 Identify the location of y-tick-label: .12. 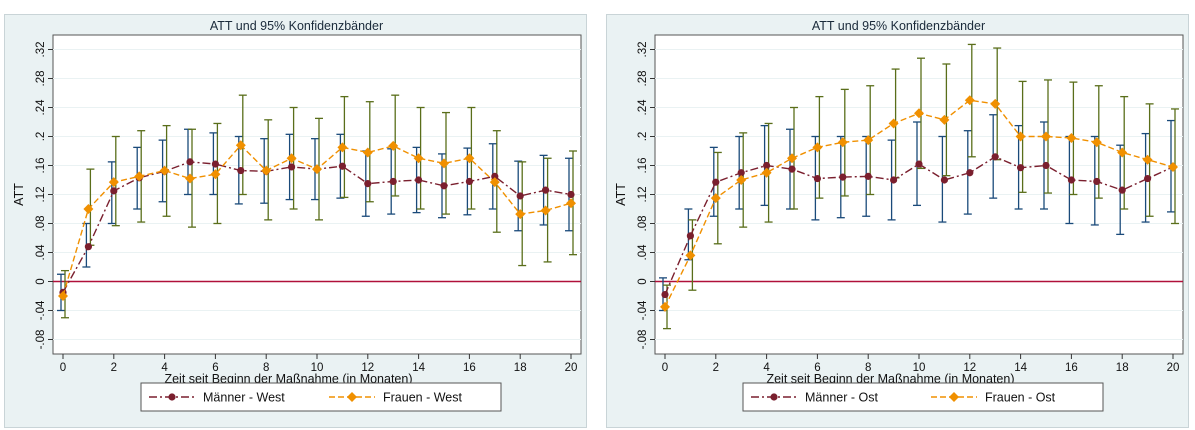
(643, 195).